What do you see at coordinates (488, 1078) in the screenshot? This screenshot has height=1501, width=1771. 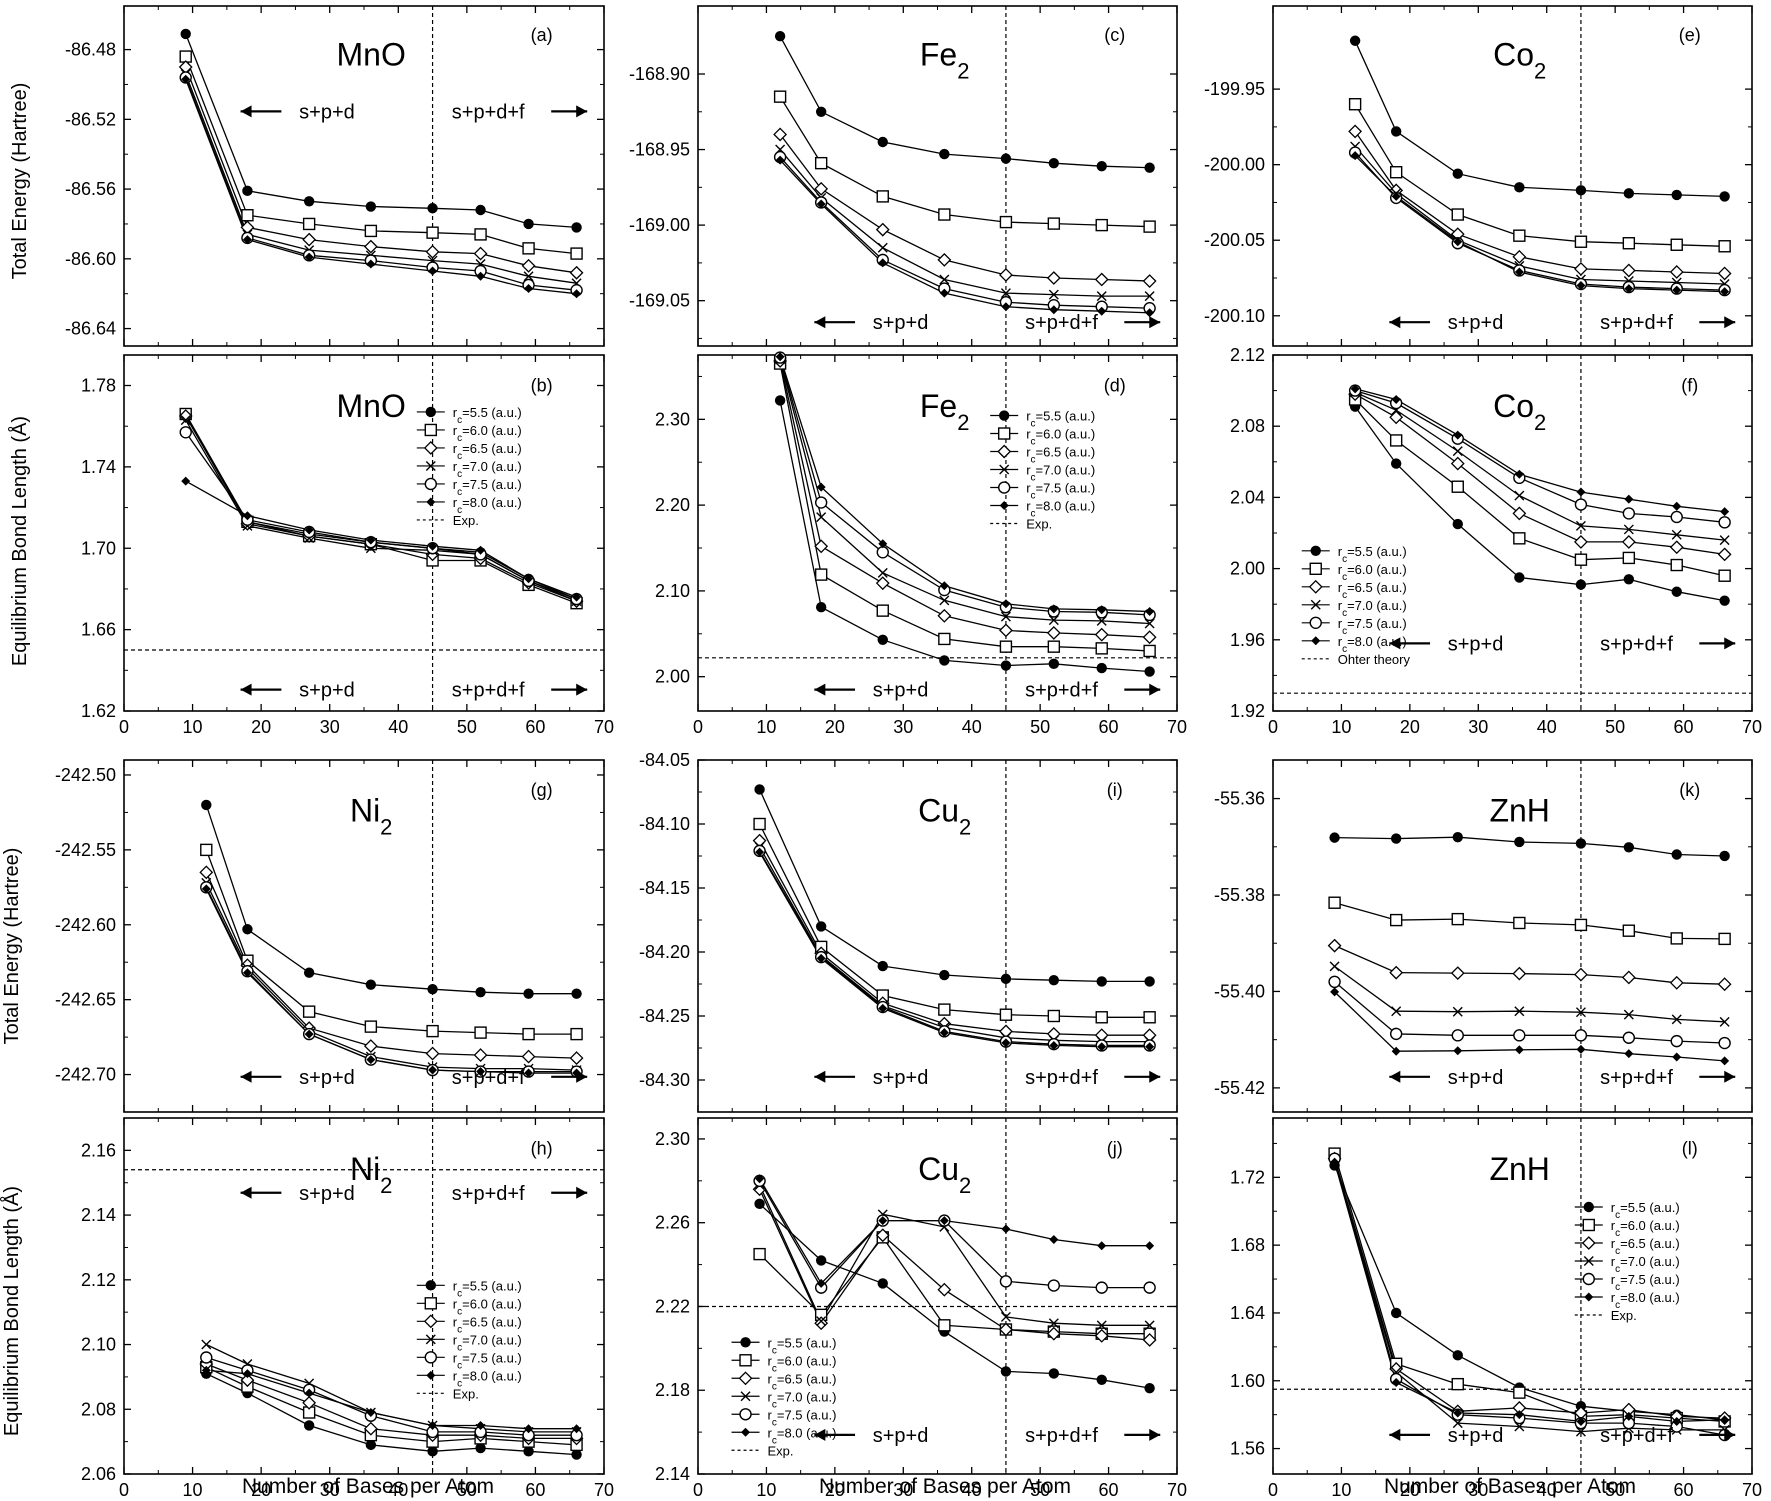 I see `basis-right-label-g: s+p+d+f` at bounding box center [488, 1078].